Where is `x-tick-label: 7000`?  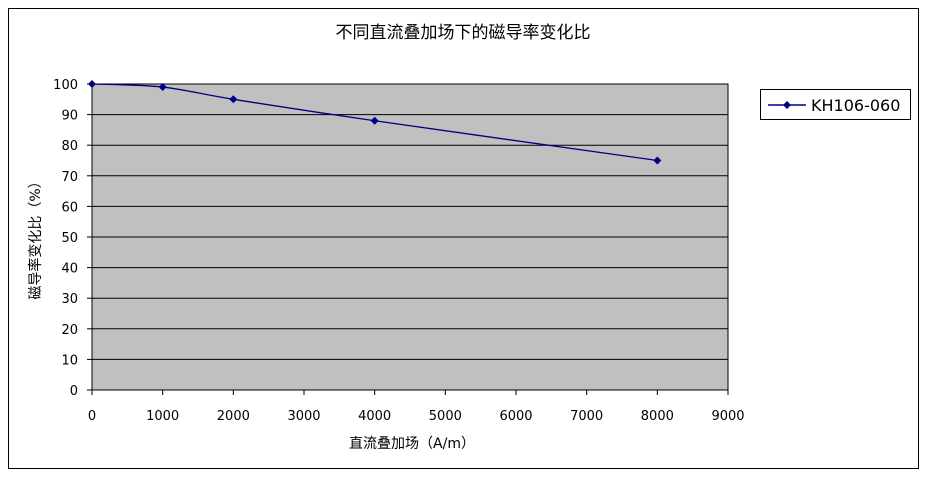 x-tick-label: 7000 is located at coordinates (586, 416).